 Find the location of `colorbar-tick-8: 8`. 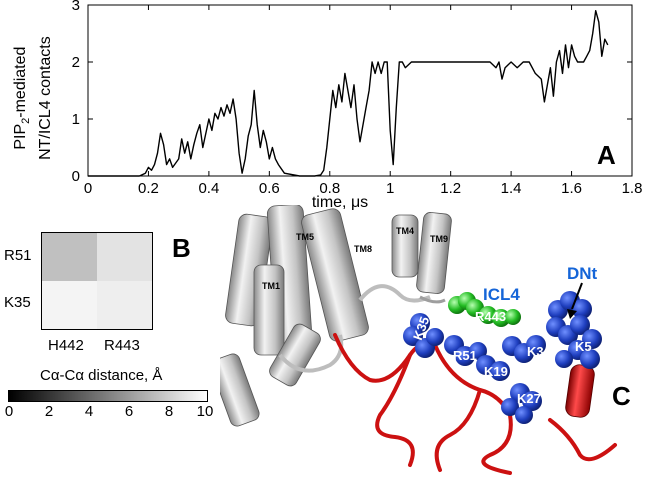

colorbar-tick-8: 8 is located at coordinates (169, 411).